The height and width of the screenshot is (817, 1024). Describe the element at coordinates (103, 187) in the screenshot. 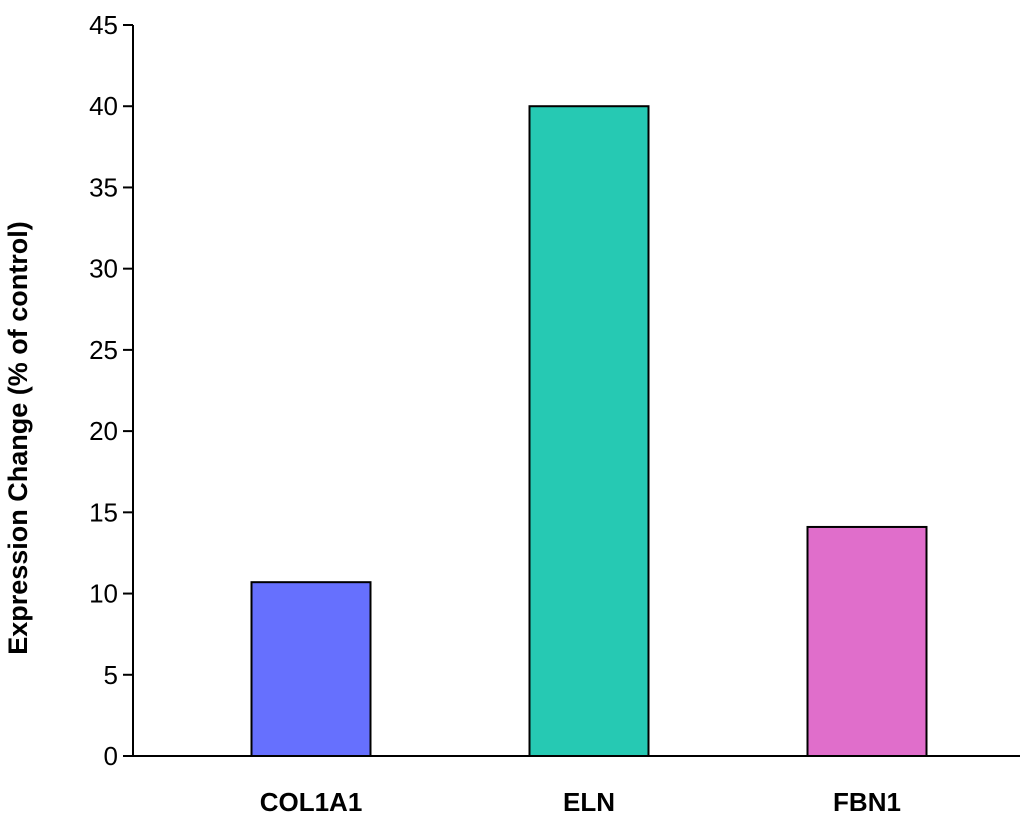

I see `y-tick-label: 35` at that location.